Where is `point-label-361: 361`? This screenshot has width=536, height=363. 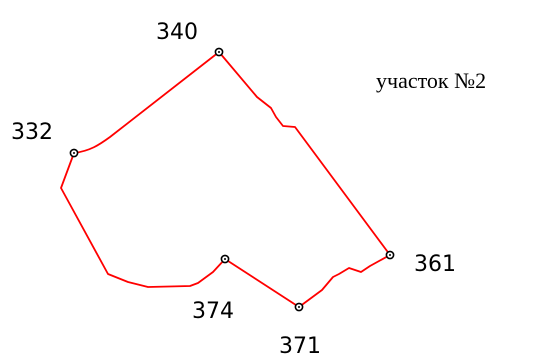 point-label-361: 361 is located at coordinates (435, 264).